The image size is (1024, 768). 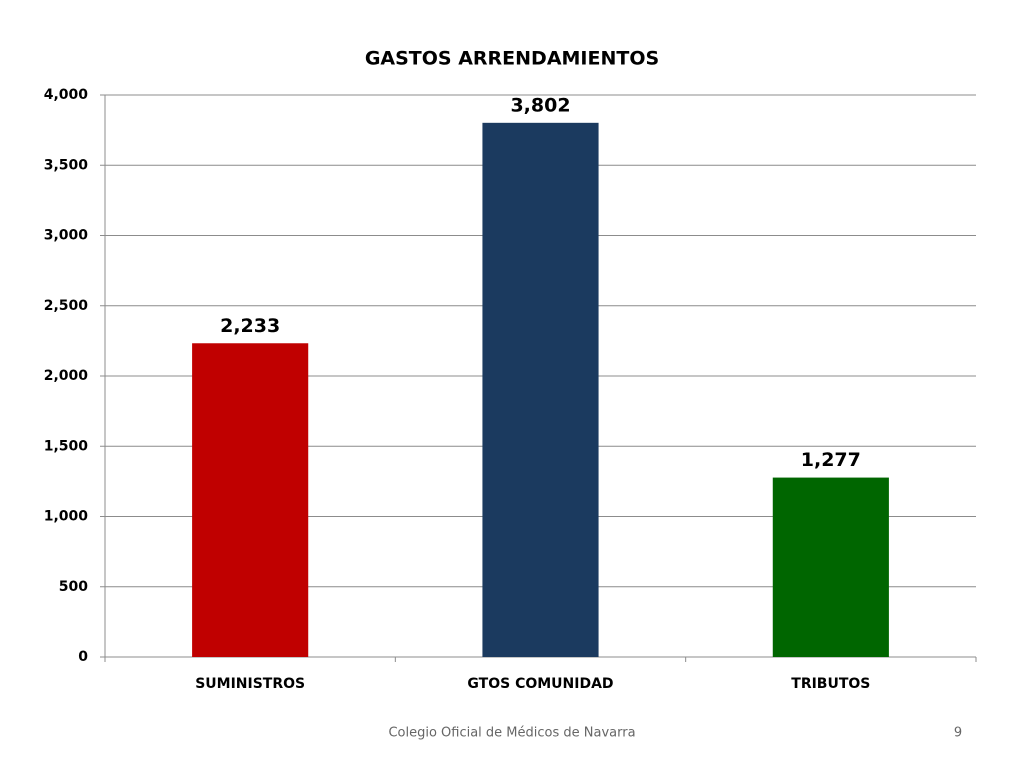 What do you see at coordinates (250, 684) in the screenshot?
I see `x-tick-label: SUMINISTROS` at bounding box center [250, 684].